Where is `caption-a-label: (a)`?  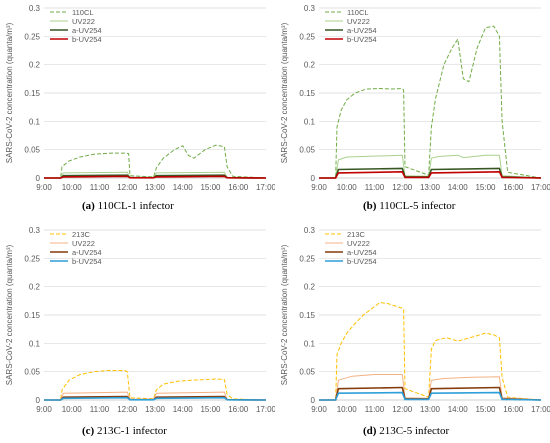 caption-a-label: (a) is located at coordinates (88, 206).